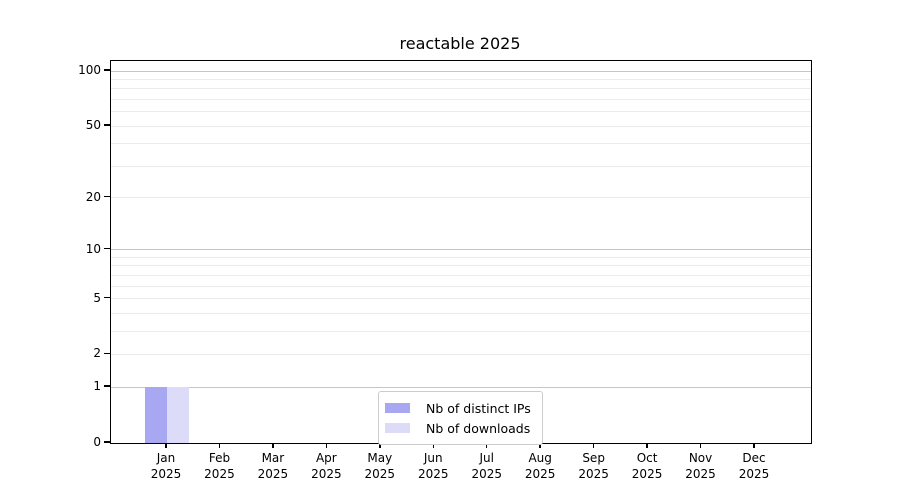  Describe the element at coordinates (460, 43) in the screenshot. I see `chart-title: reactable 2025` at that location.